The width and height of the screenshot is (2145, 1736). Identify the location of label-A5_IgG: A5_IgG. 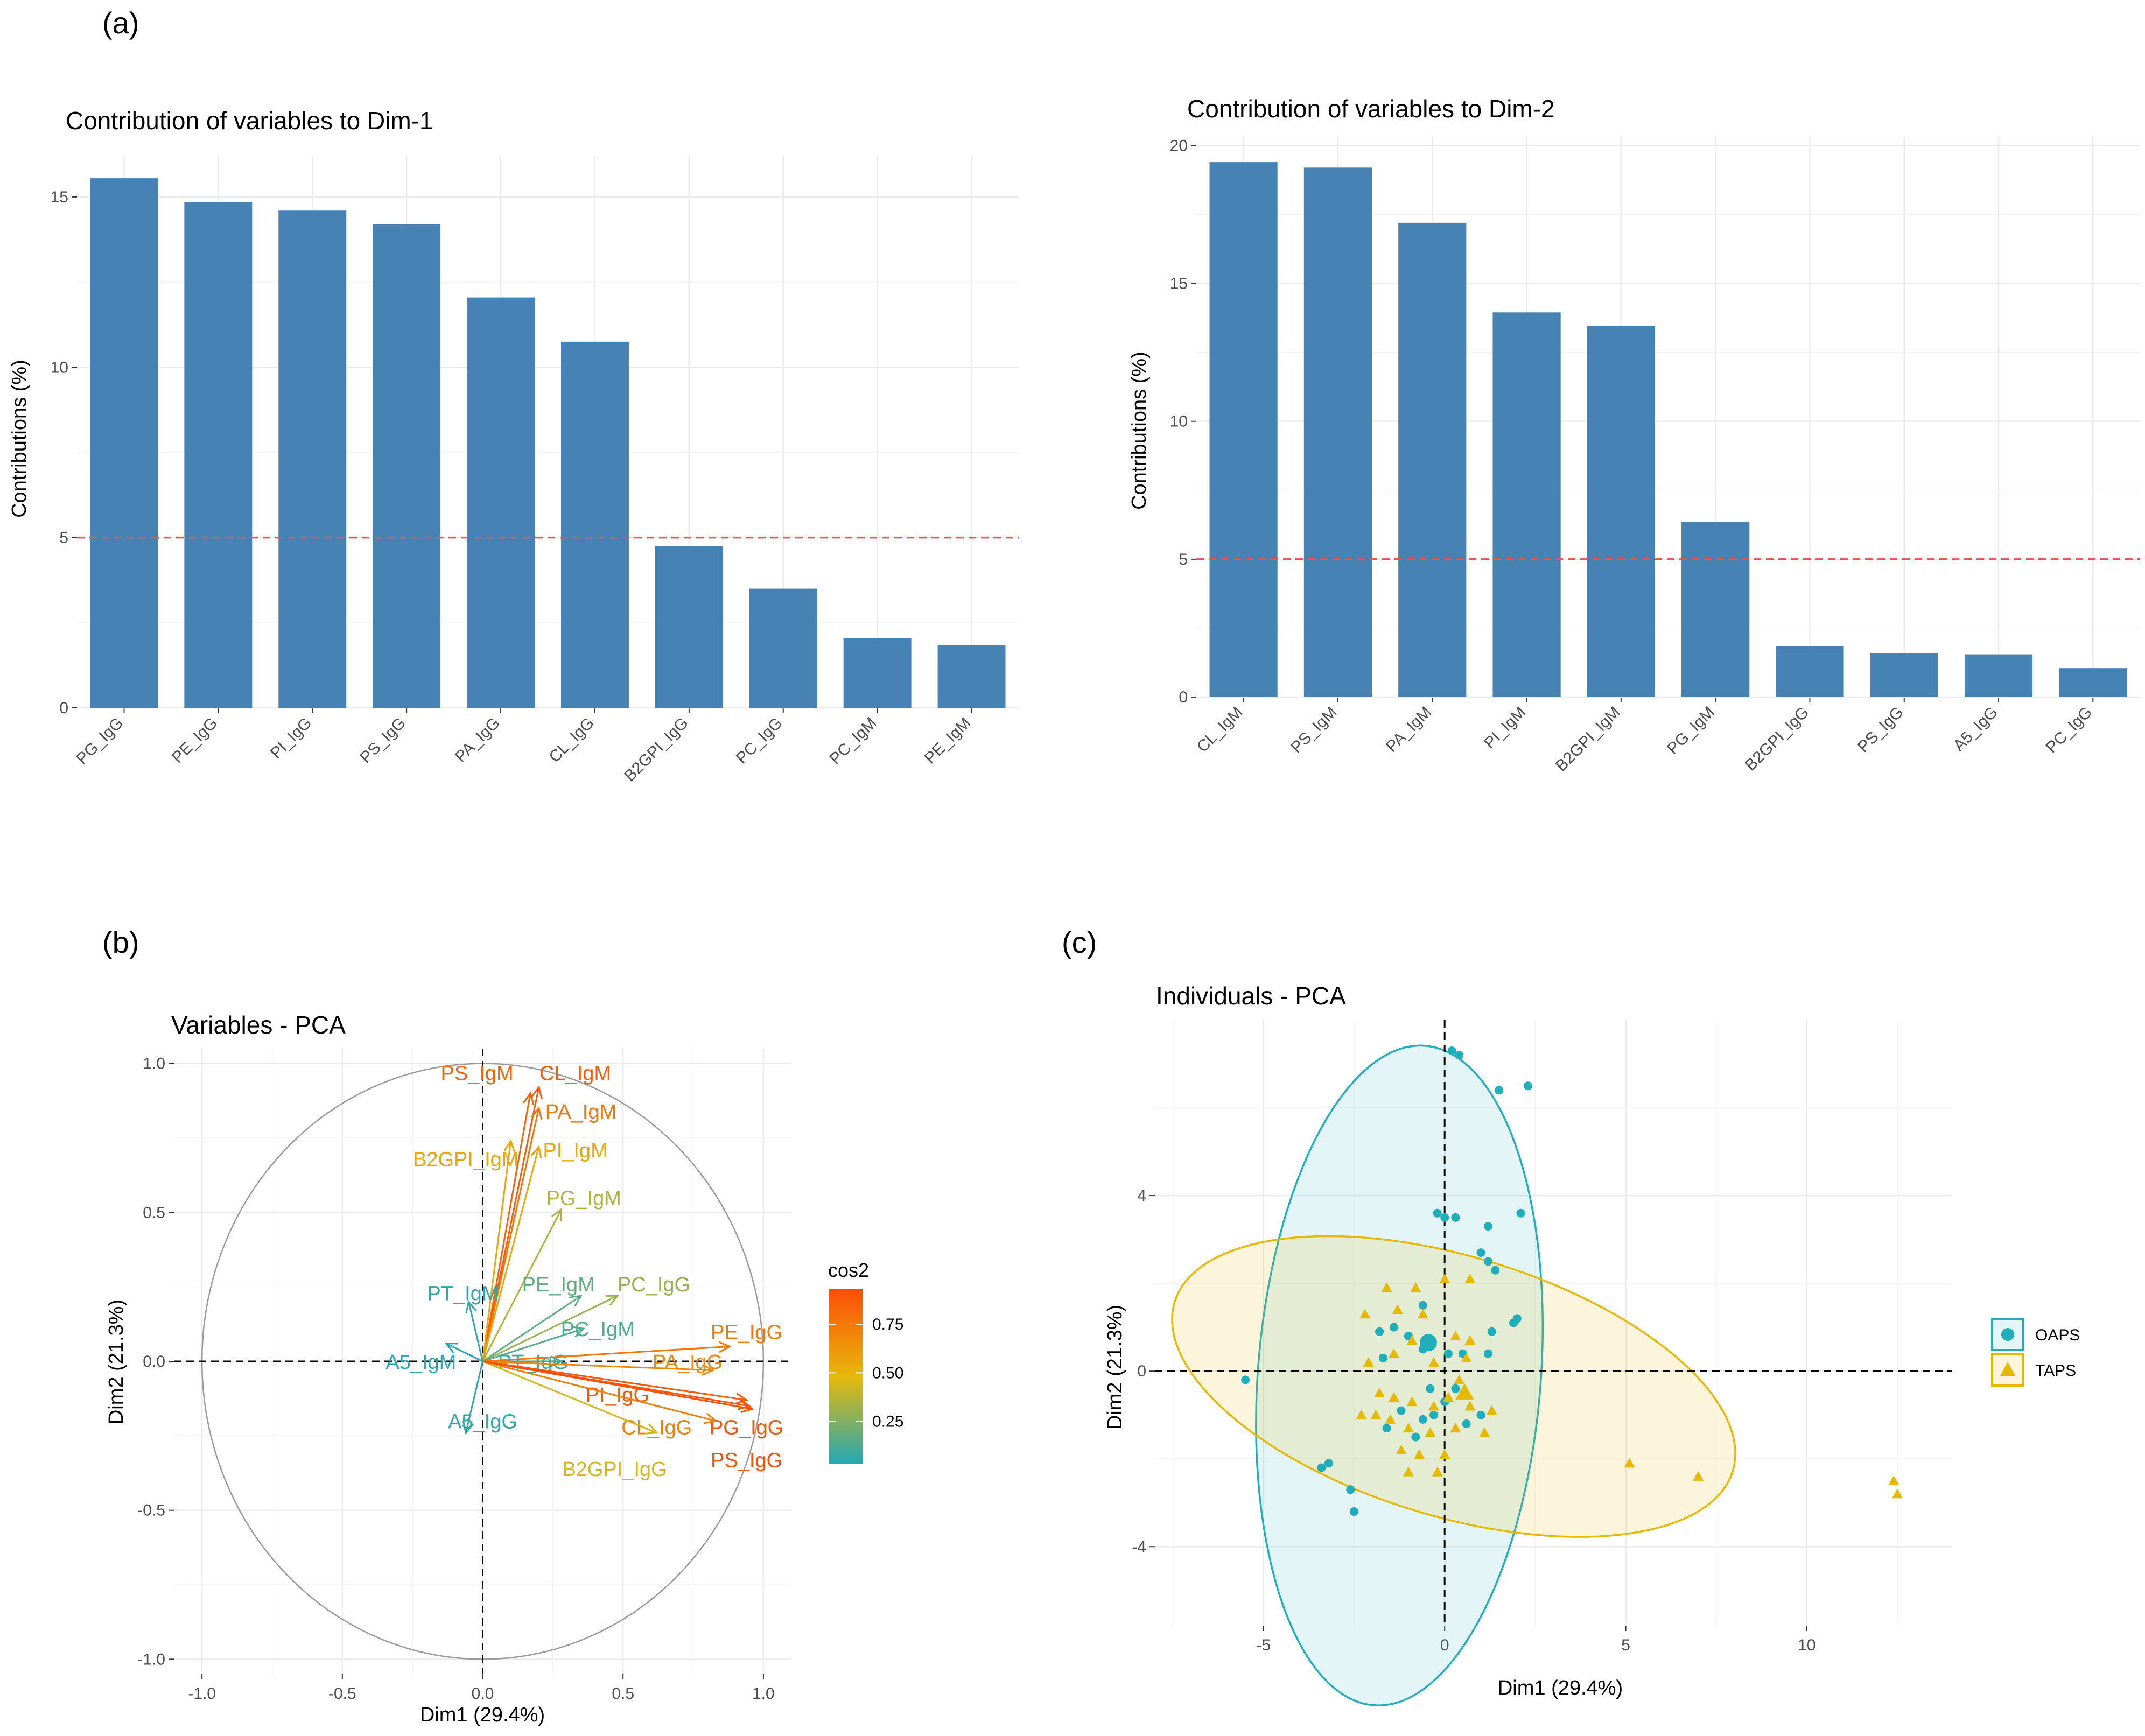
(482, 1422).